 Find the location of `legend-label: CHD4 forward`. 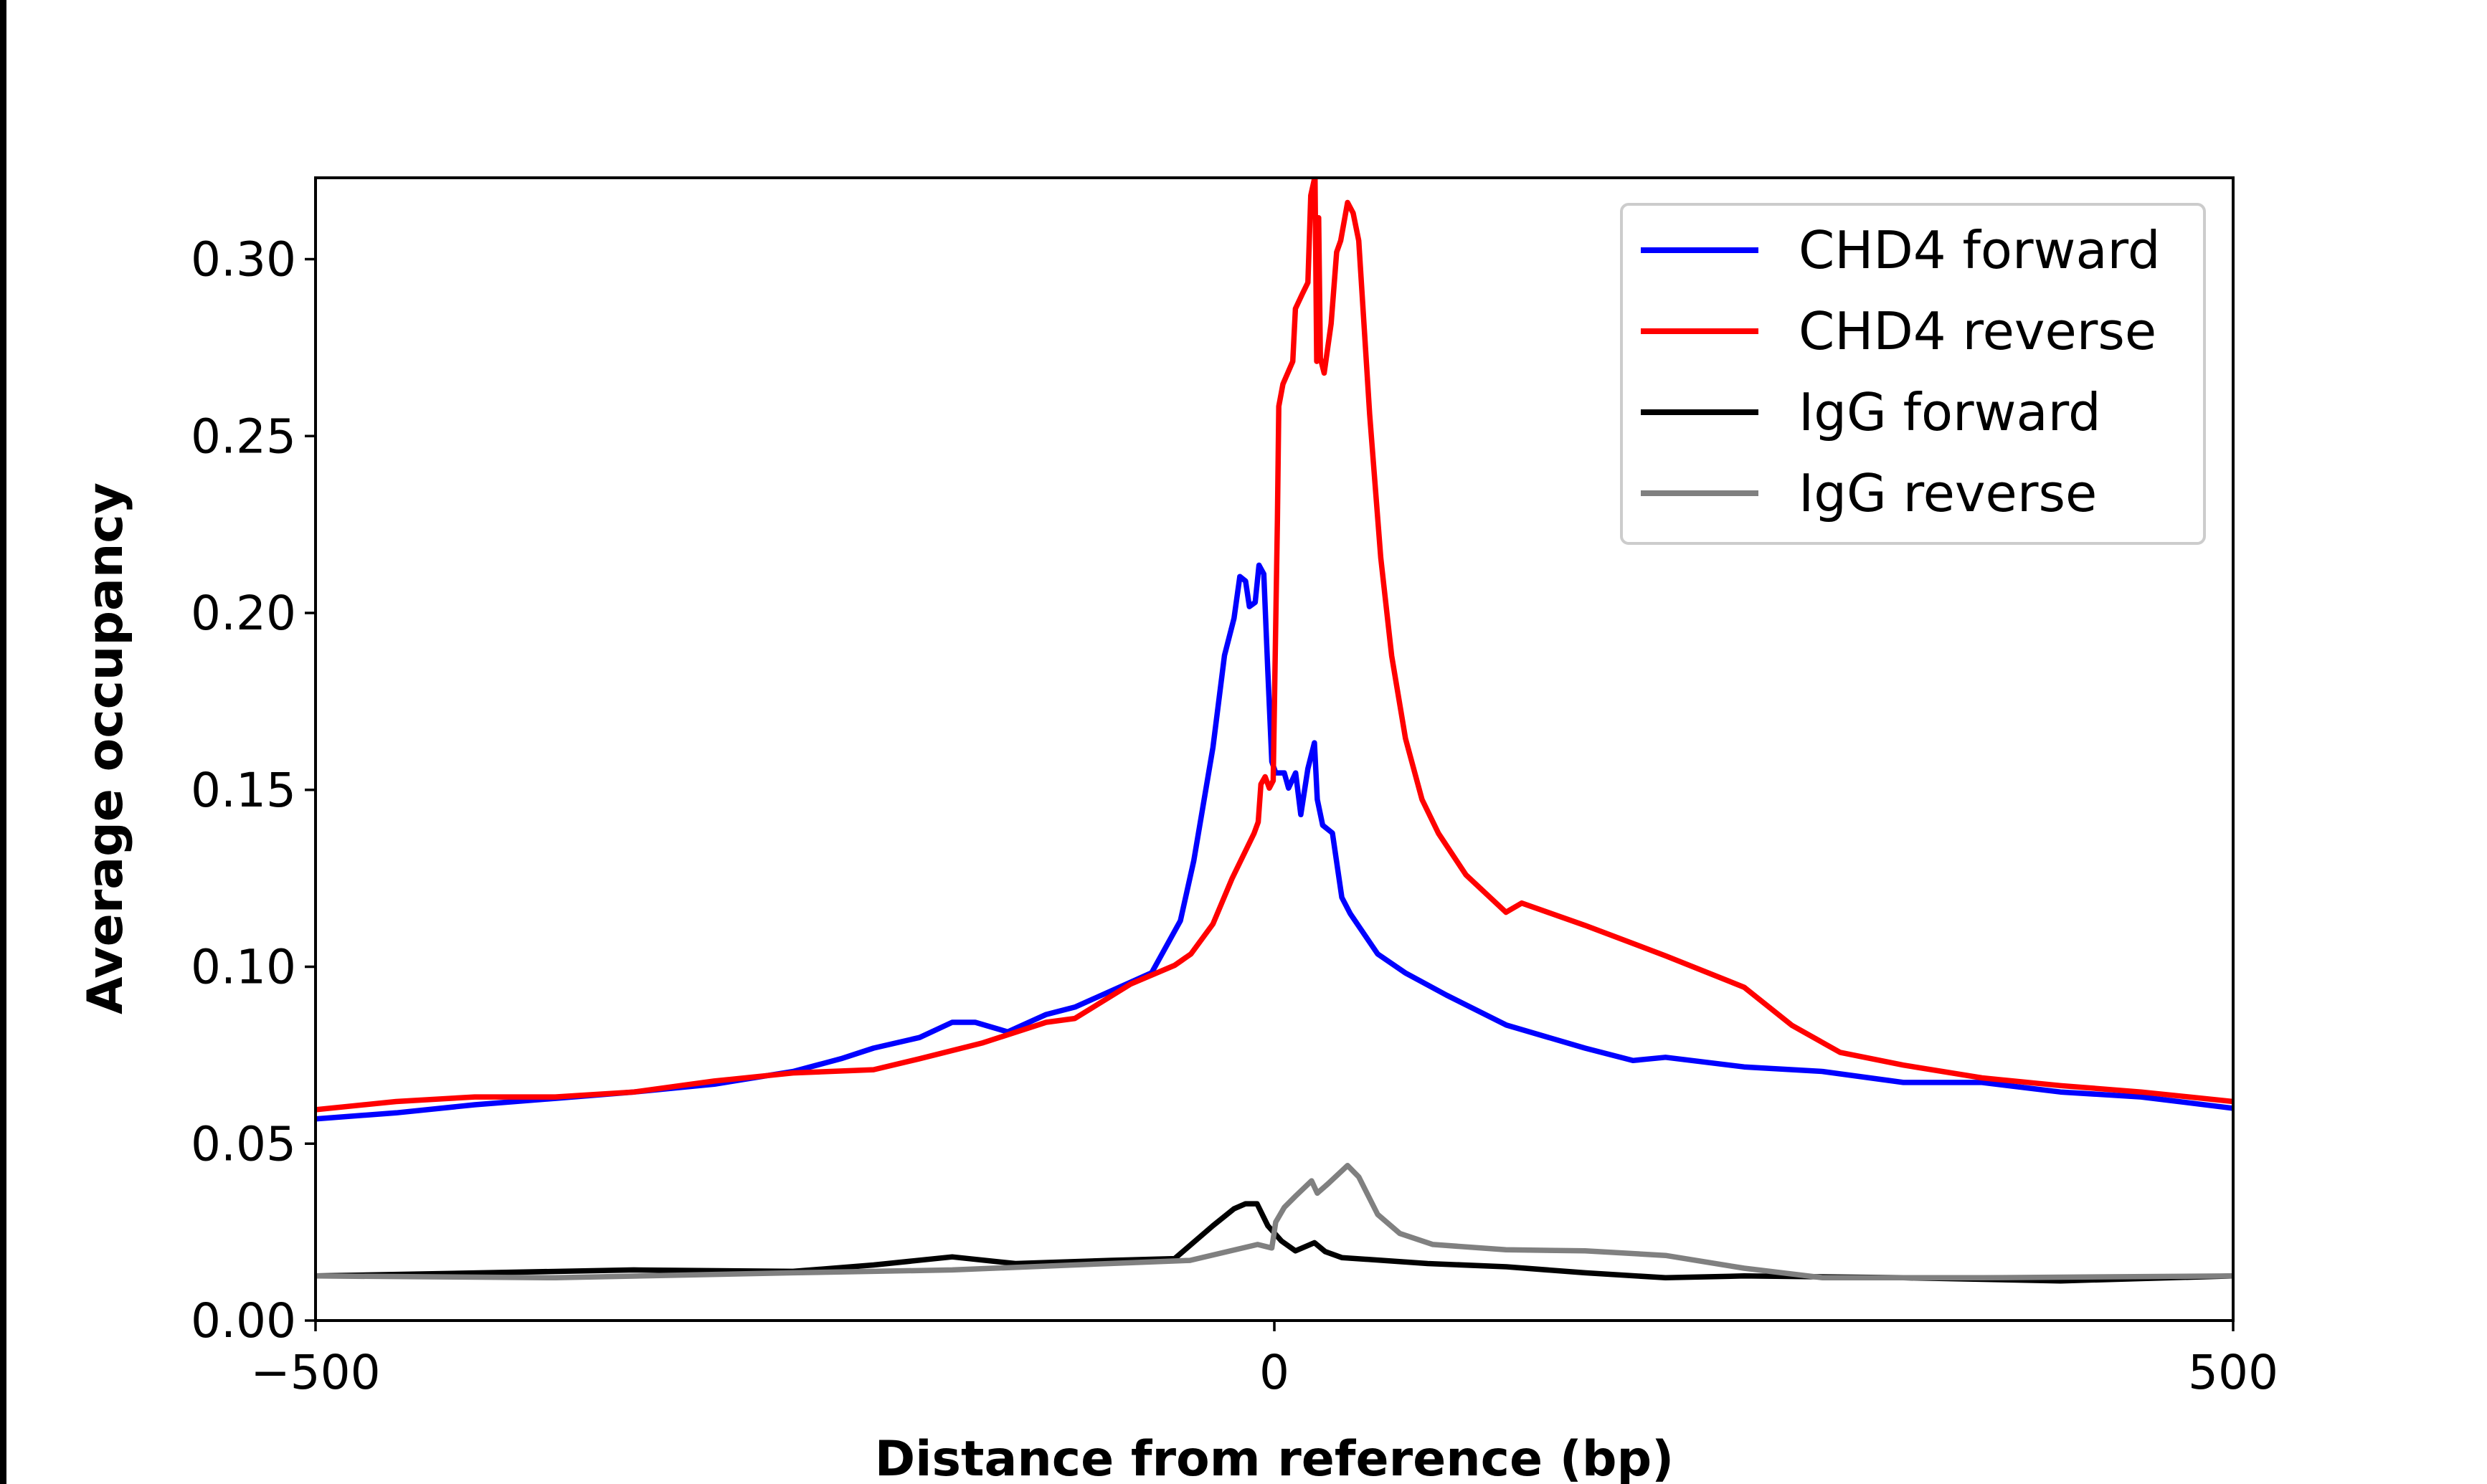

legend-label: CHD4 forward is located at coordinates (1980, 250).